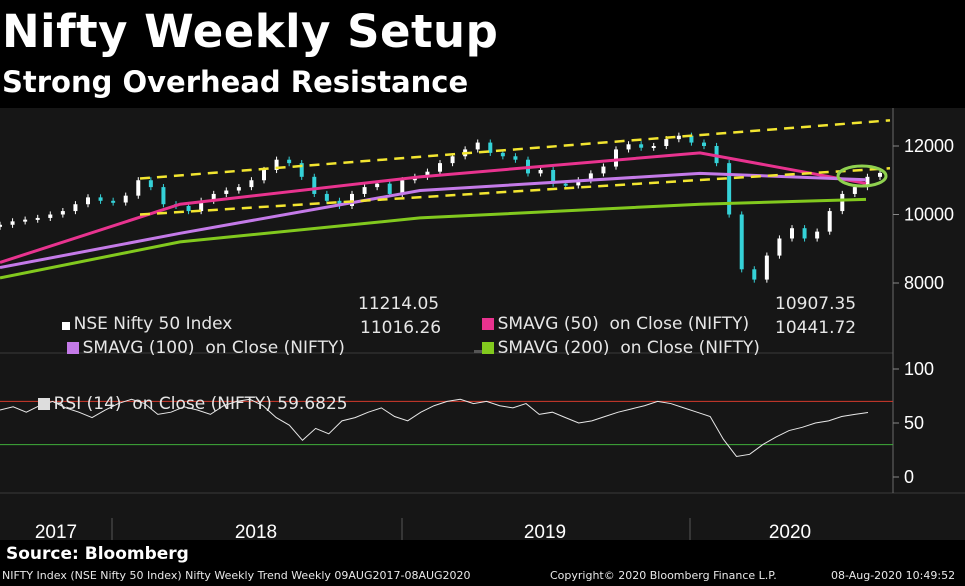 The width and height of the screenshot is (965, 586). I want to click on source-note: Source: Bloomberg, so click(97, 554).